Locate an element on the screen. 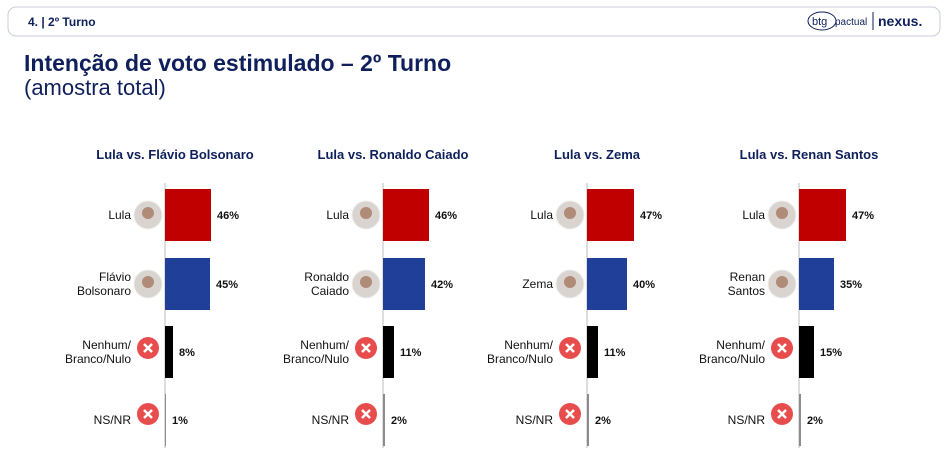 Image resolution: width=948 pixels, height=464 pixels. value-label: 45% is located at coordinates (227, 285).